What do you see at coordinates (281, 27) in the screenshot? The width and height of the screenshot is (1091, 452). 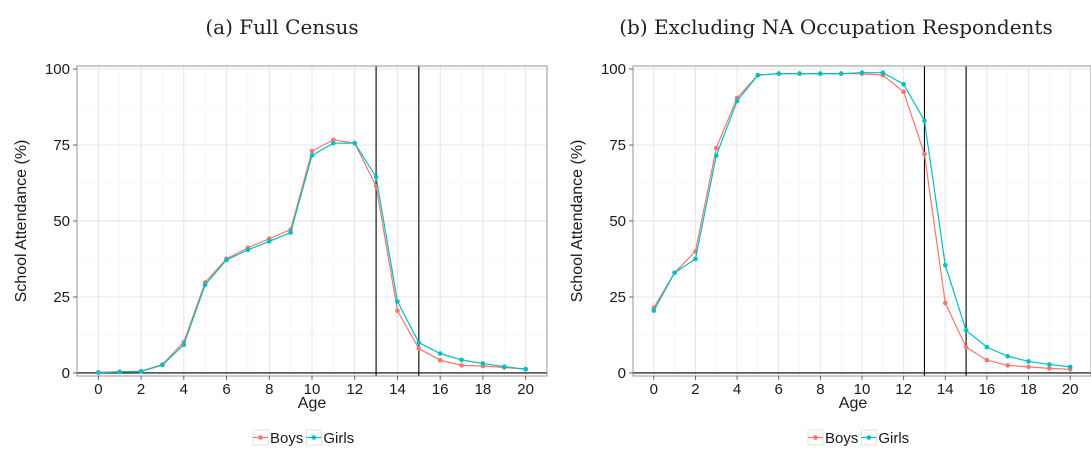 I see `chart-title: (a) Full Census` at bounding box center [281, 27].